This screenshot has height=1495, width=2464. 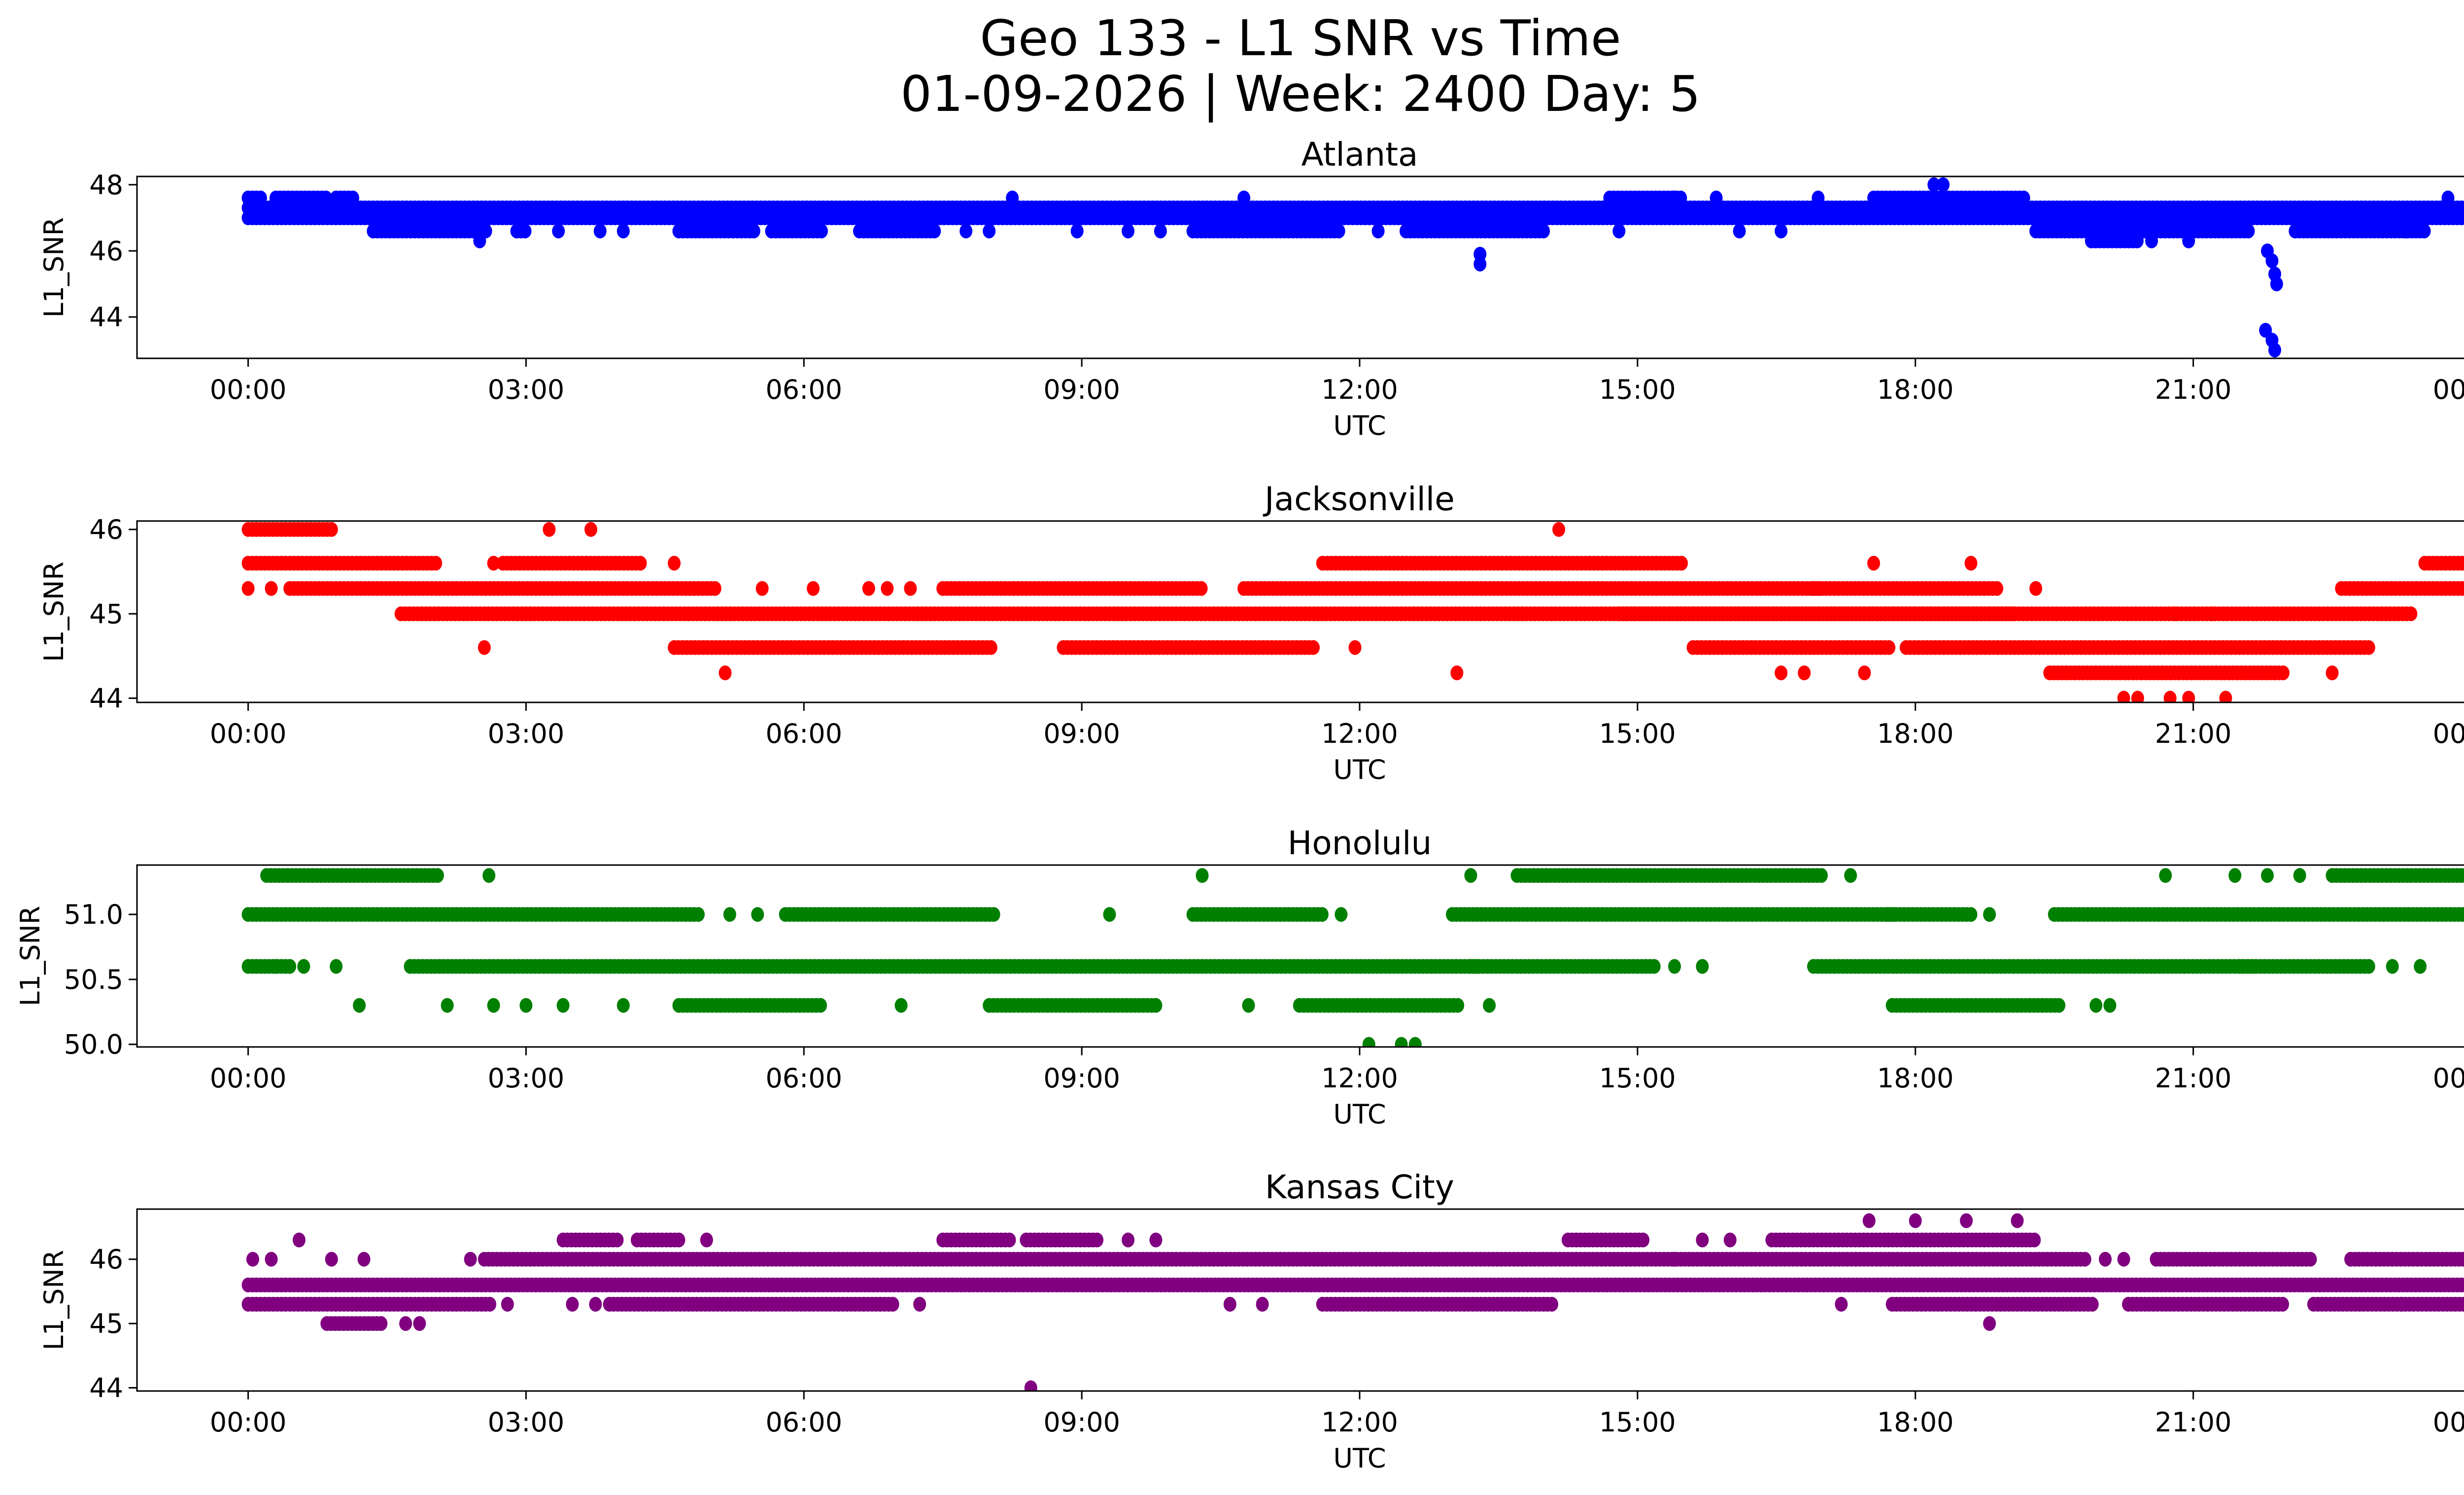 What do you see at coordinates (1359, 733) in the screenshot?
I see `x-tick-label: 12:00` at bounding box center [1359, 733].